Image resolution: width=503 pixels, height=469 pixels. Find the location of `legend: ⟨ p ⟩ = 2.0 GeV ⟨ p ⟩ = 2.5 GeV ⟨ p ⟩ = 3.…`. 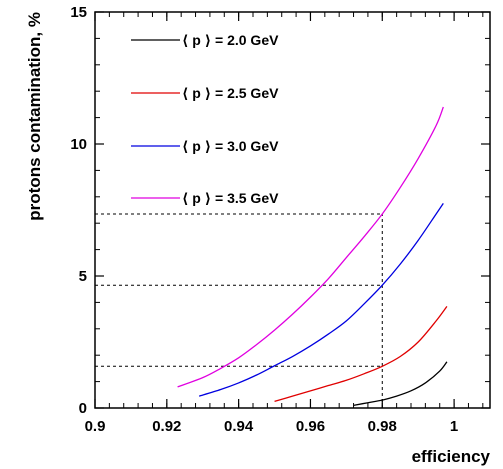

legend: ⟨ p ⟩ = 2.0 GeV ⟨ p ⟩ = 2.5 GeV ⟨ p ⟩ = 3.… is located at coordinates (205, 119).